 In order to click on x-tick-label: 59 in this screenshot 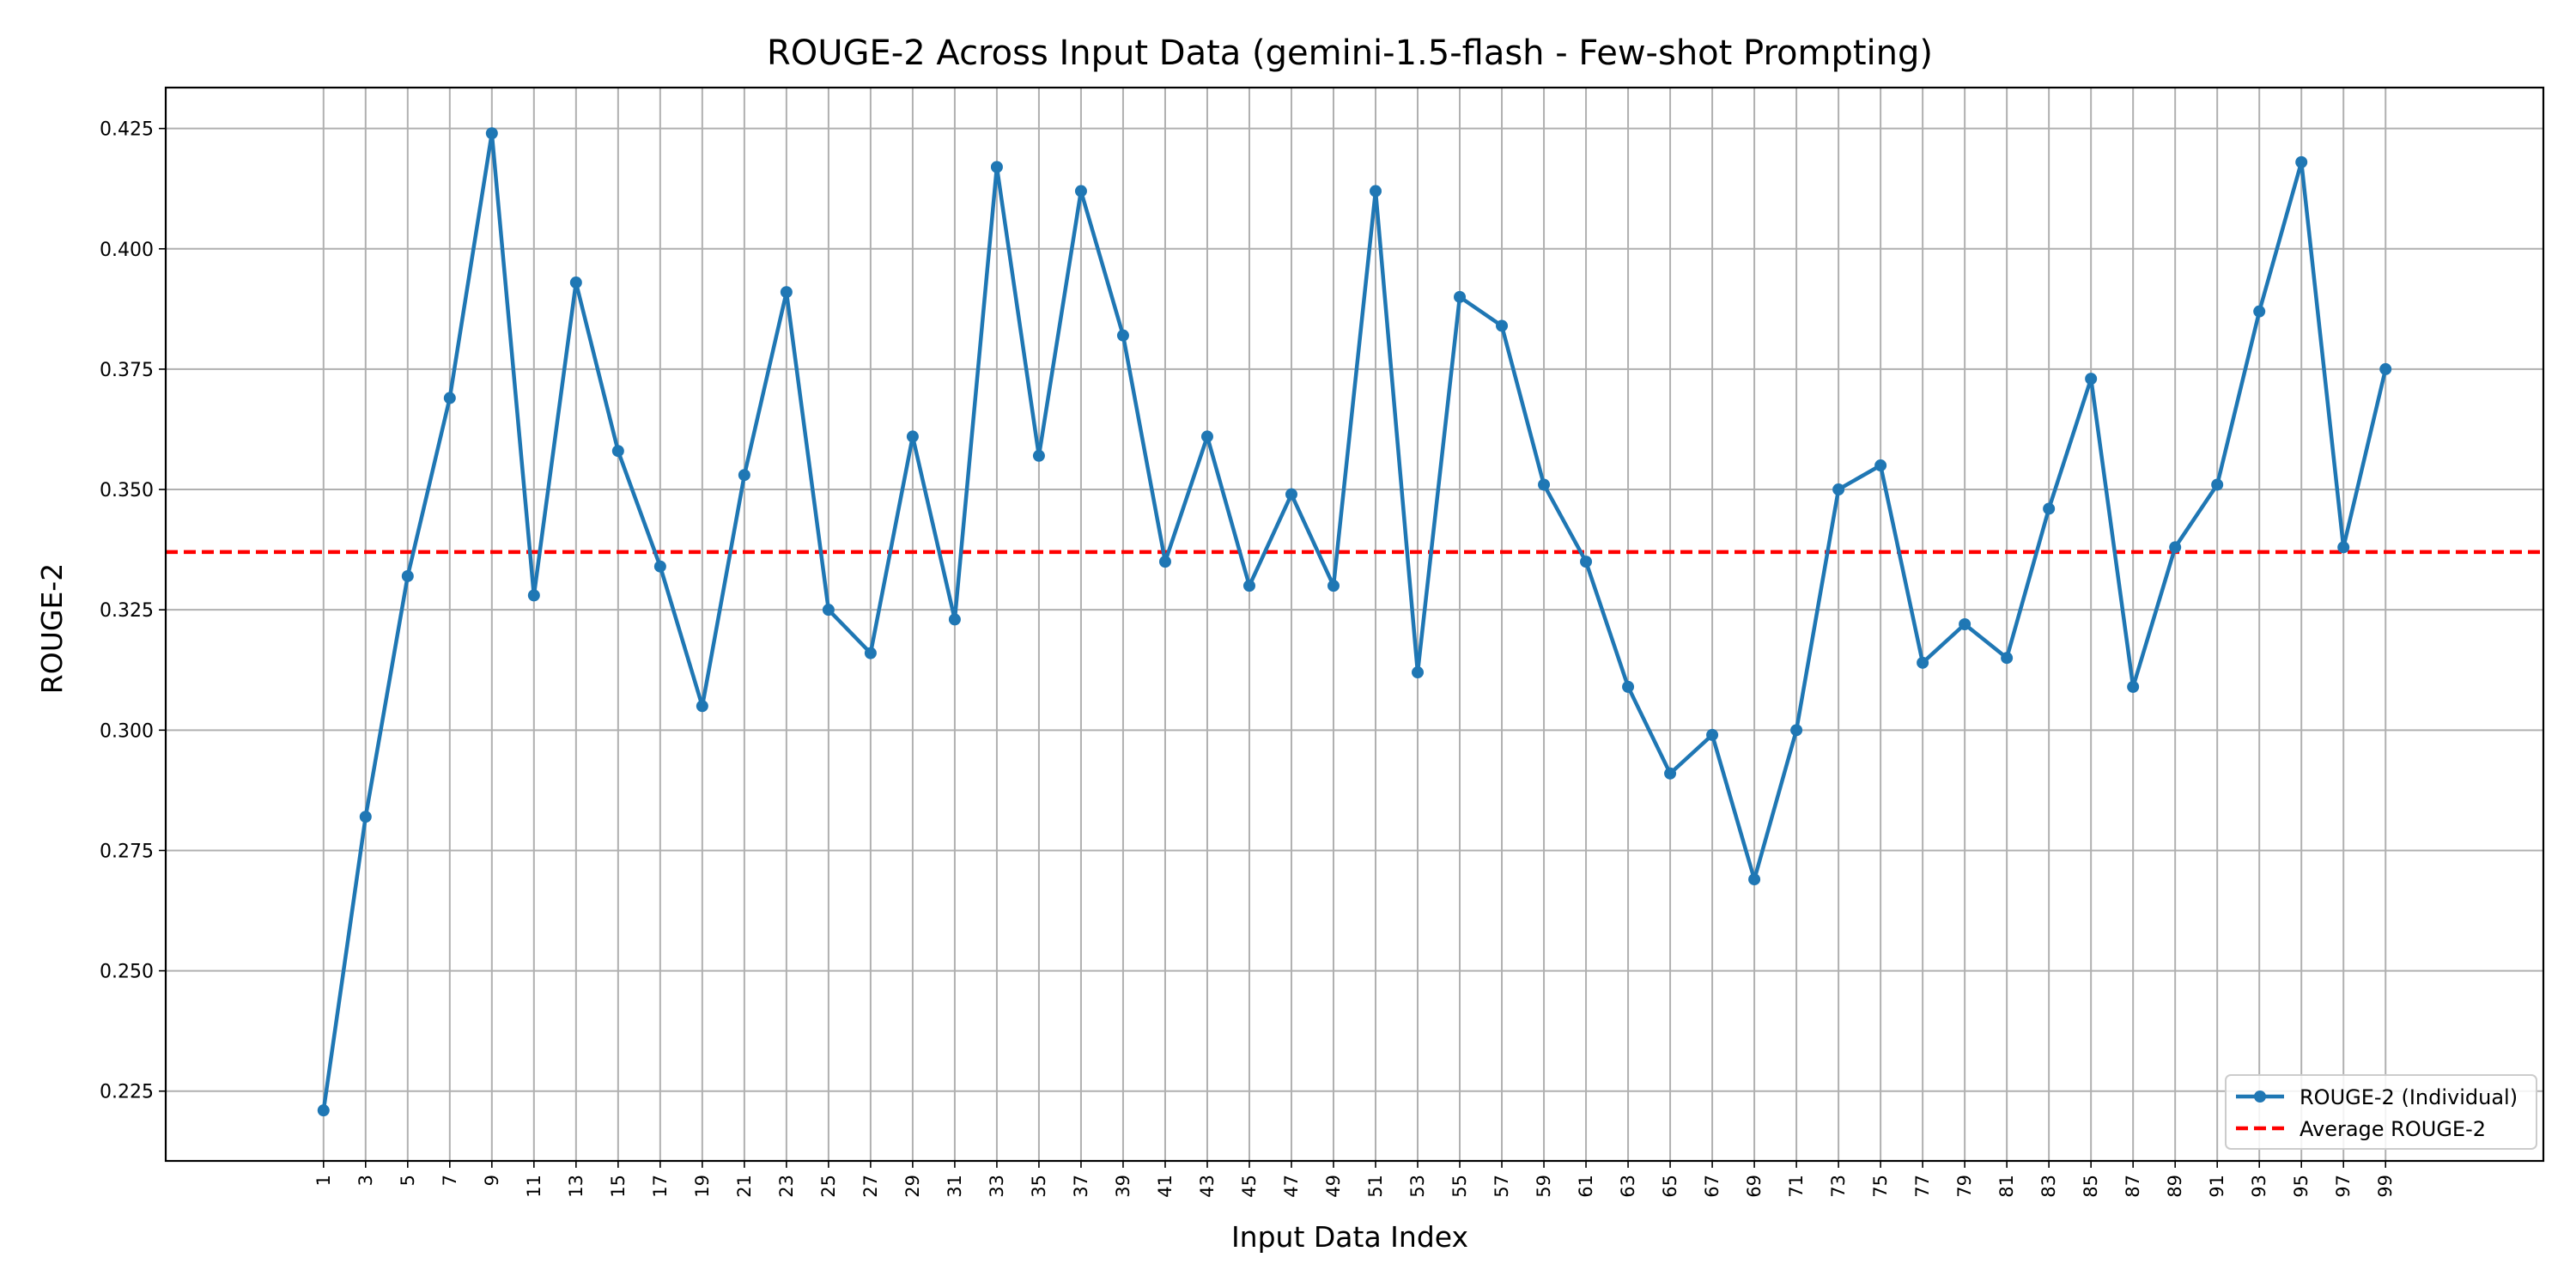, I will do `click(1544, 1186)`.